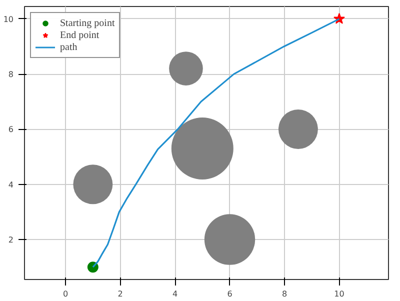 The width and height of the screenshot is (400, 301). Describe the element at coordinates (65, 294) in the screenshot. I see `x-tick-label: 0` at that location.